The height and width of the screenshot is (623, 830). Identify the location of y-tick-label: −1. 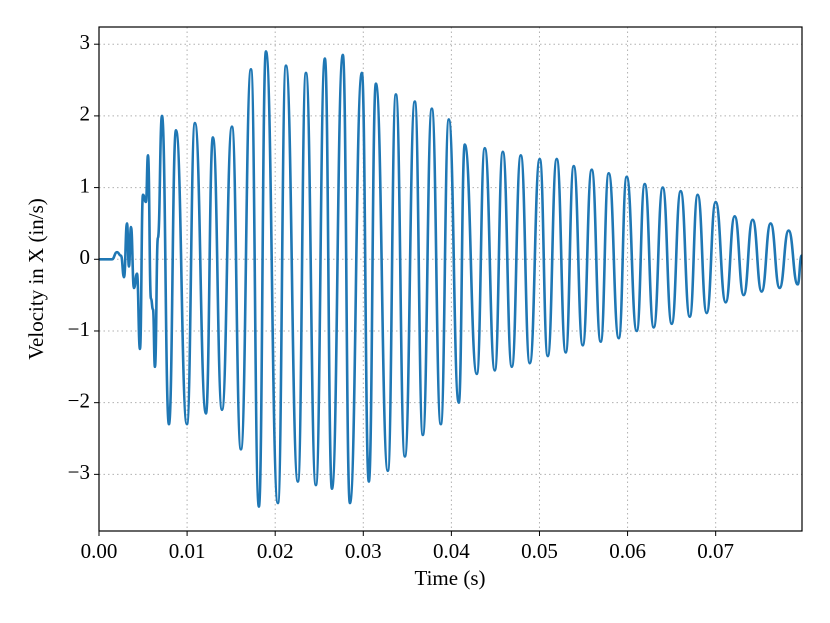
(79, 329).